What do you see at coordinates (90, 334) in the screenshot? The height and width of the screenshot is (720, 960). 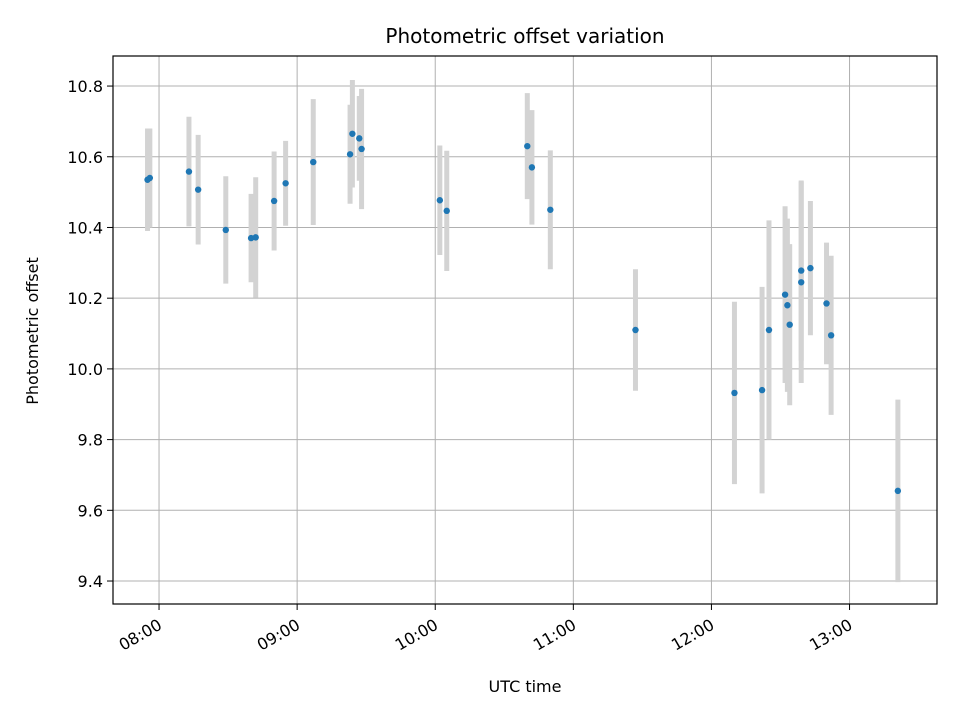 I see `y-axis-ticks: 9.4 9.6 9.8 10.0 10.2 10.4 10.6 10.8` at bounding box center [90, 334].